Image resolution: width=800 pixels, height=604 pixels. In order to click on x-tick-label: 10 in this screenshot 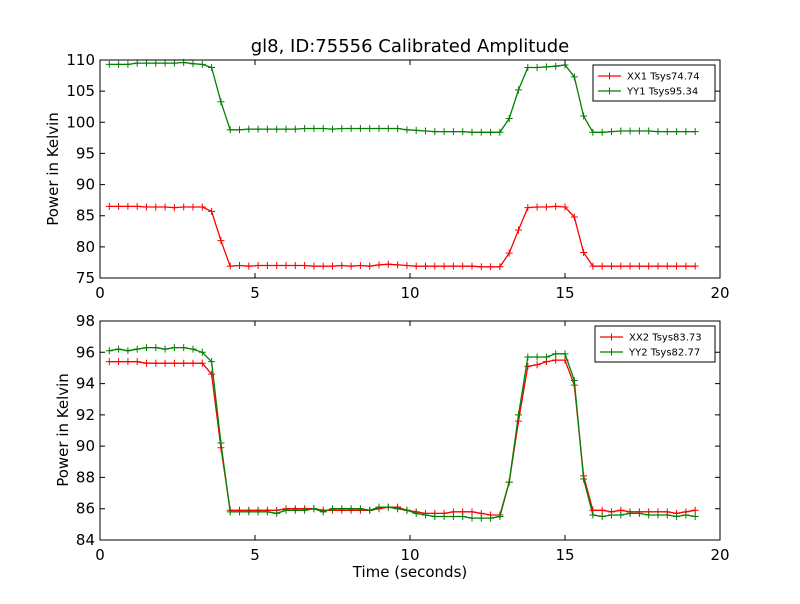, I will do `click(409, 293)`.